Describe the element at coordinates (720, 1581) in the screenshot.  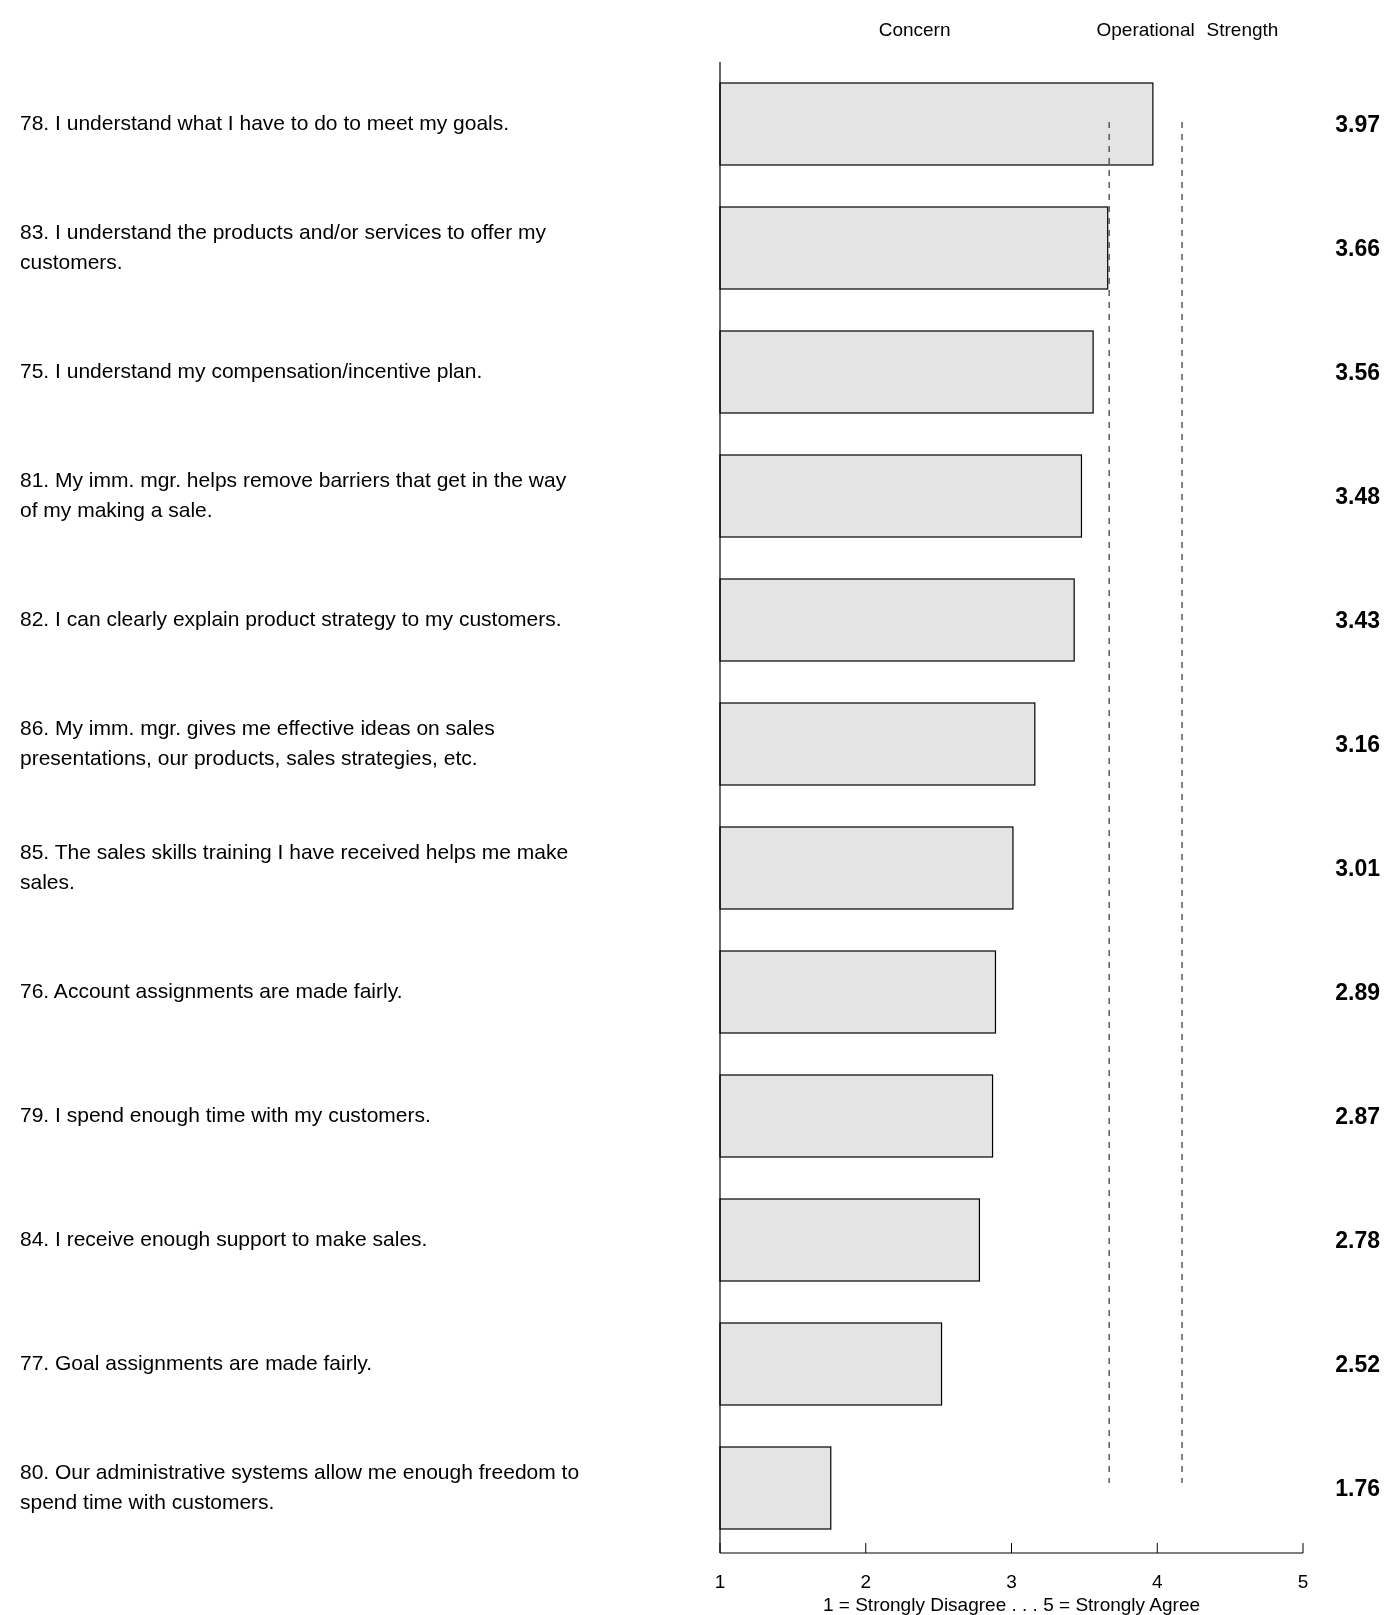
I see `x-tick-label: 1` at that location.